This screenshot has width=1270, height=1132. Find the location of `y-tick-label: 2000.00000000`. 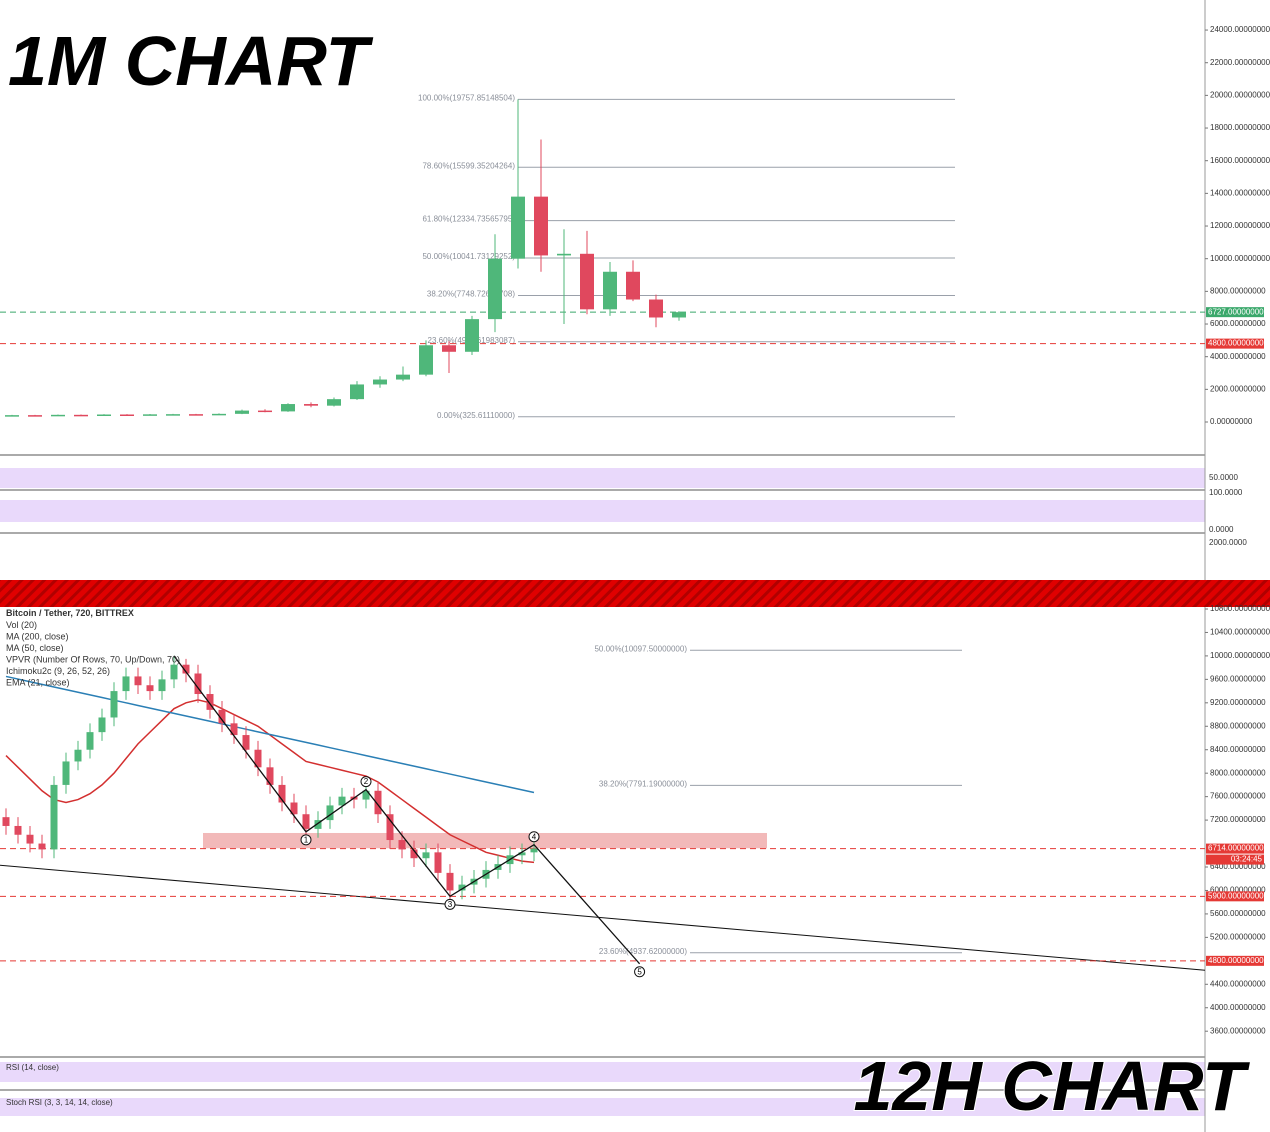

y-tick-label: 2000.00000000 is located at coordinates (1238, 388).